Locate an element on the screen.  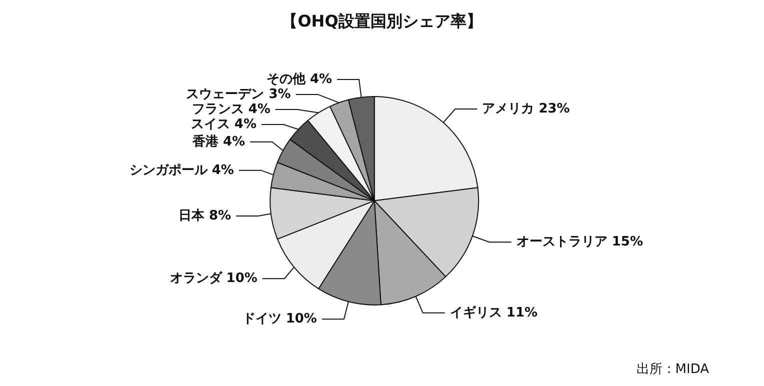
slice-label: 香港 4% is located at coordinates (218, 141).